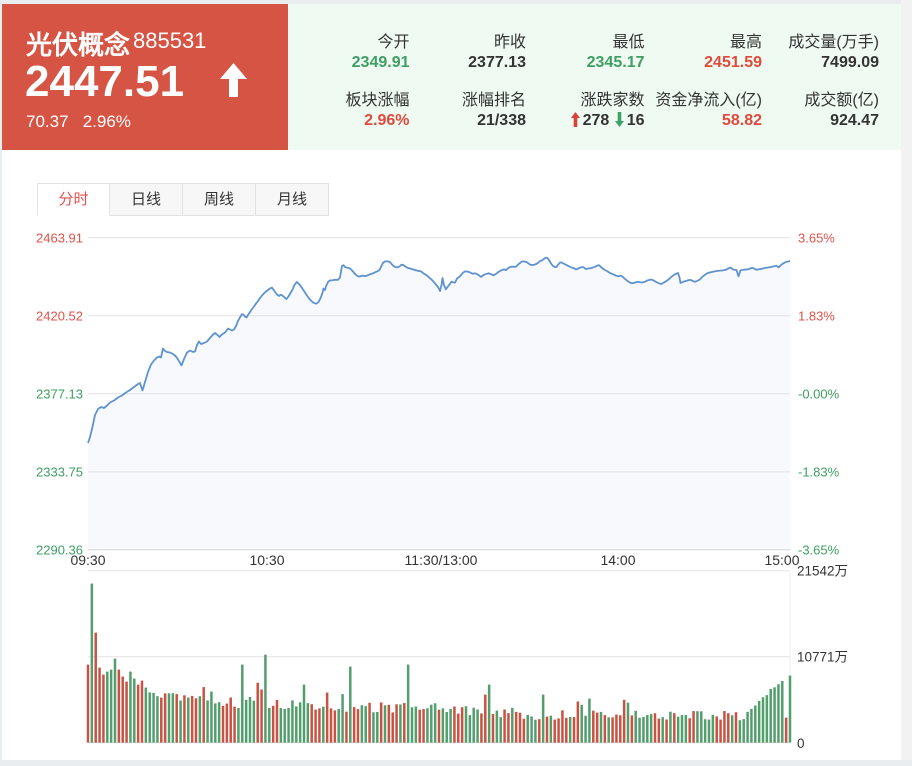 Image resolution: width=912 pixels, height=766 pixels. What do you see at coordinates (617, 560) in the screenshot?
I see `svg-text: 14:00` at bounding box center [617, 560].